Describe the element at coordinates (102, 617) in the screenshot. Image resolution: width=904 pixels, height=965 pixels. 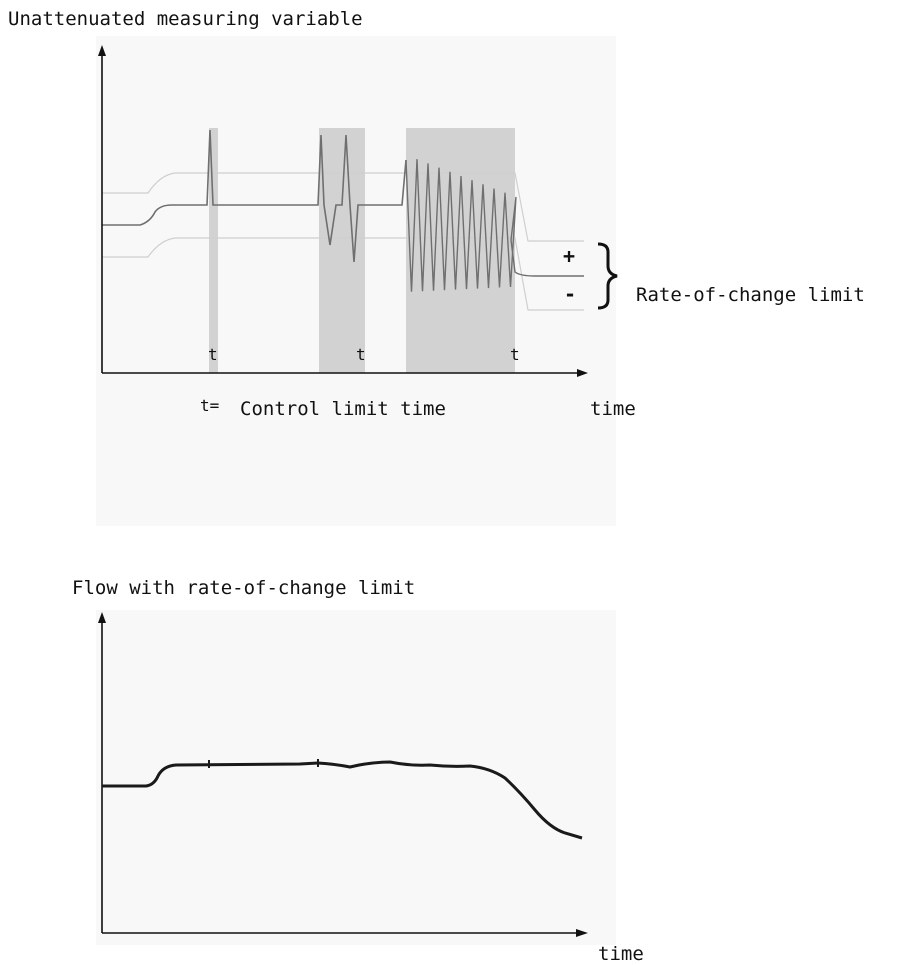
I see `bottom-y-axis-arrow` at that location.